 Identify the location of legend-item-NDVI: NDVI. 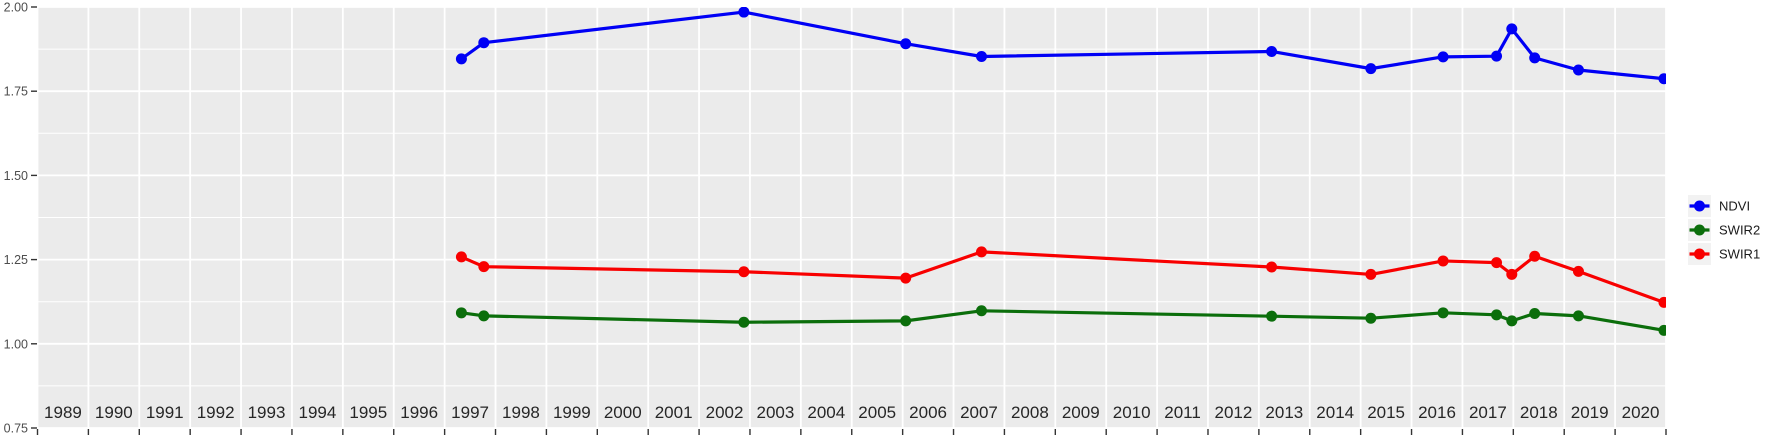
(1719, 206).